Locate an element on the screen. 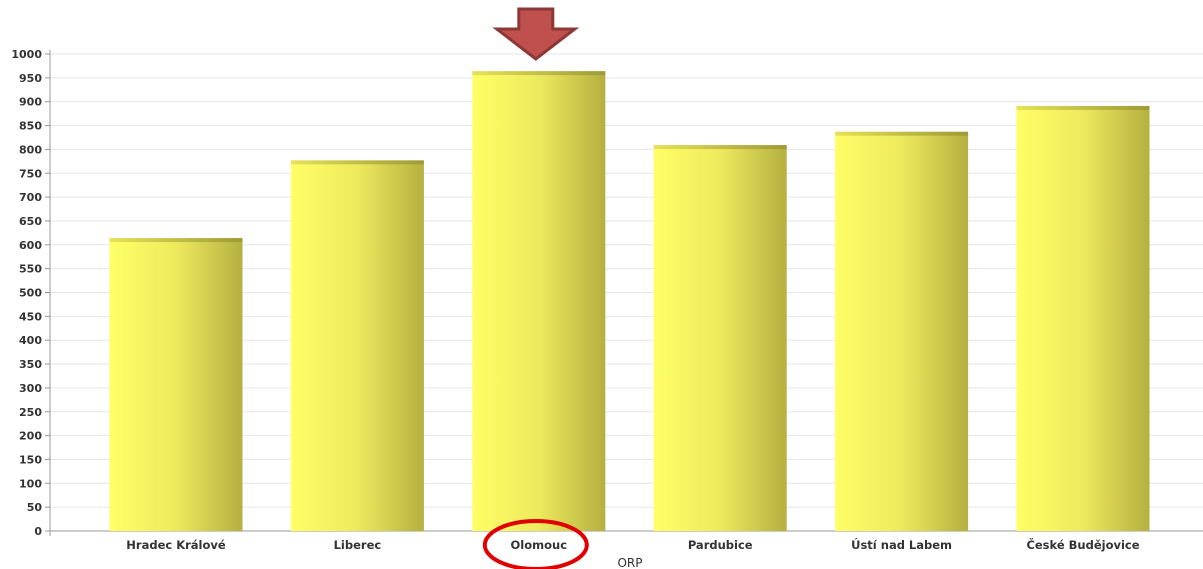  x-category-label: Hradec Králové is located at coordinates (176, 545).